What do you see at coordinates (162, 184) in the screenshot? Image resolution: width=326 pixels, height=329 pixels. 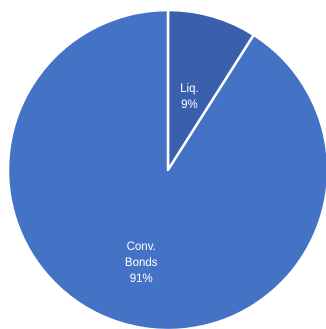 I see `labels-layer: Liq. 9% Conv. Bonds 91%` at bounding box center [162, 184].